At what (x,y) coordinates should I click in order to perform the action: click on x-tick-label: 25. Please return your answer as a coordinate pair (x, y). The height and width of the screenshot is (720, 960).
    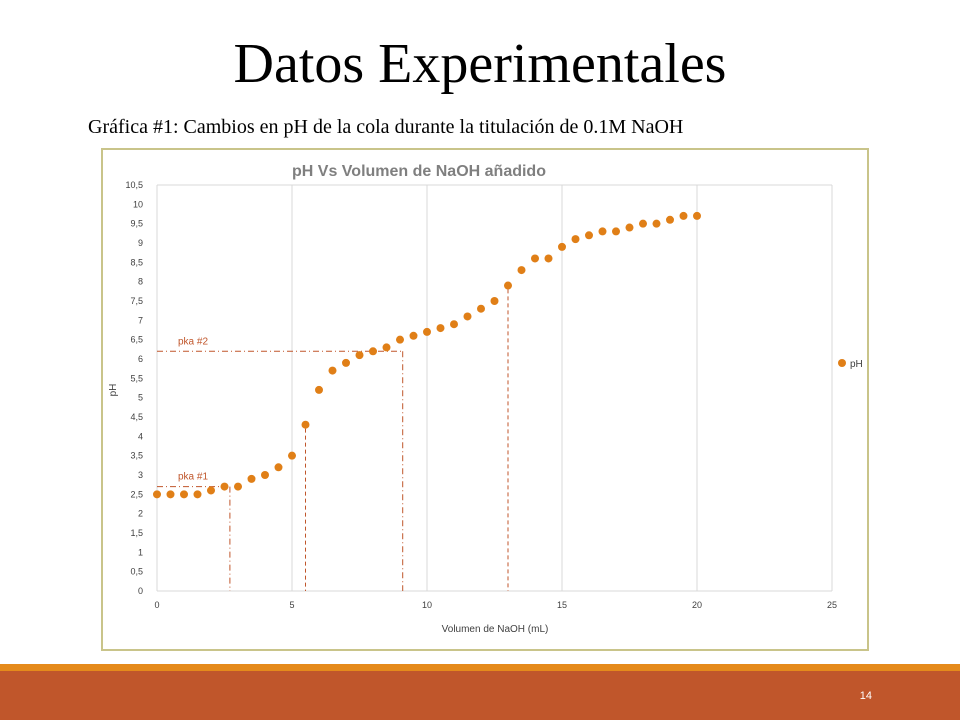
    Looking at the image, I should click on (832, 605).